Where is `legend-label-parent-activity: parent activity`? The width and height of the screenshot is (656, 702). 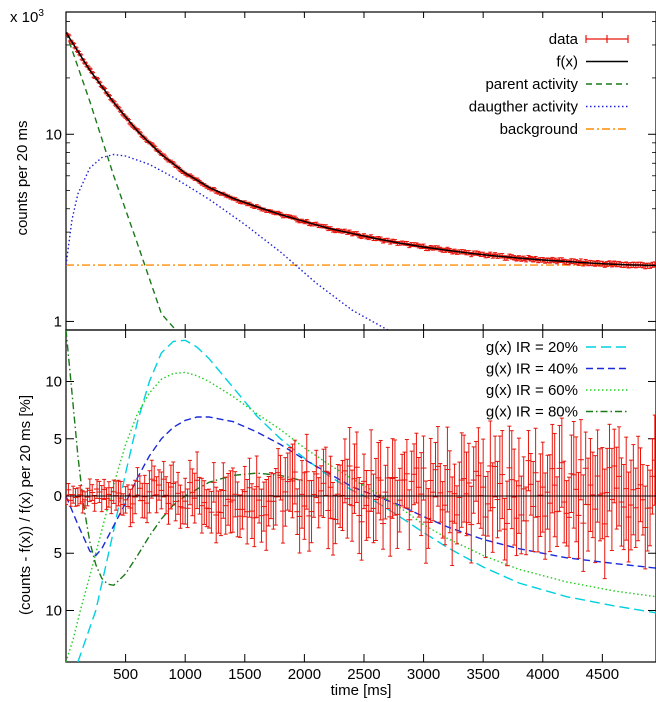
legend-label-parent-activity: parent activity is located at coordinates (531, 84).